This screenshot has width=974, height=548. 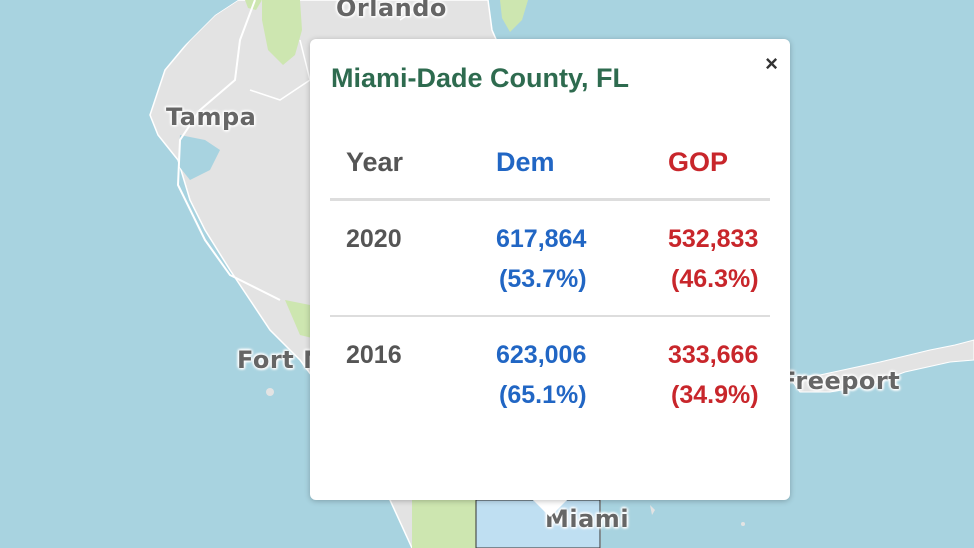 What do you see at coordinates (375, 162) in the screenshot?
I see `header-year: Year` at bounding box center [375, 162].